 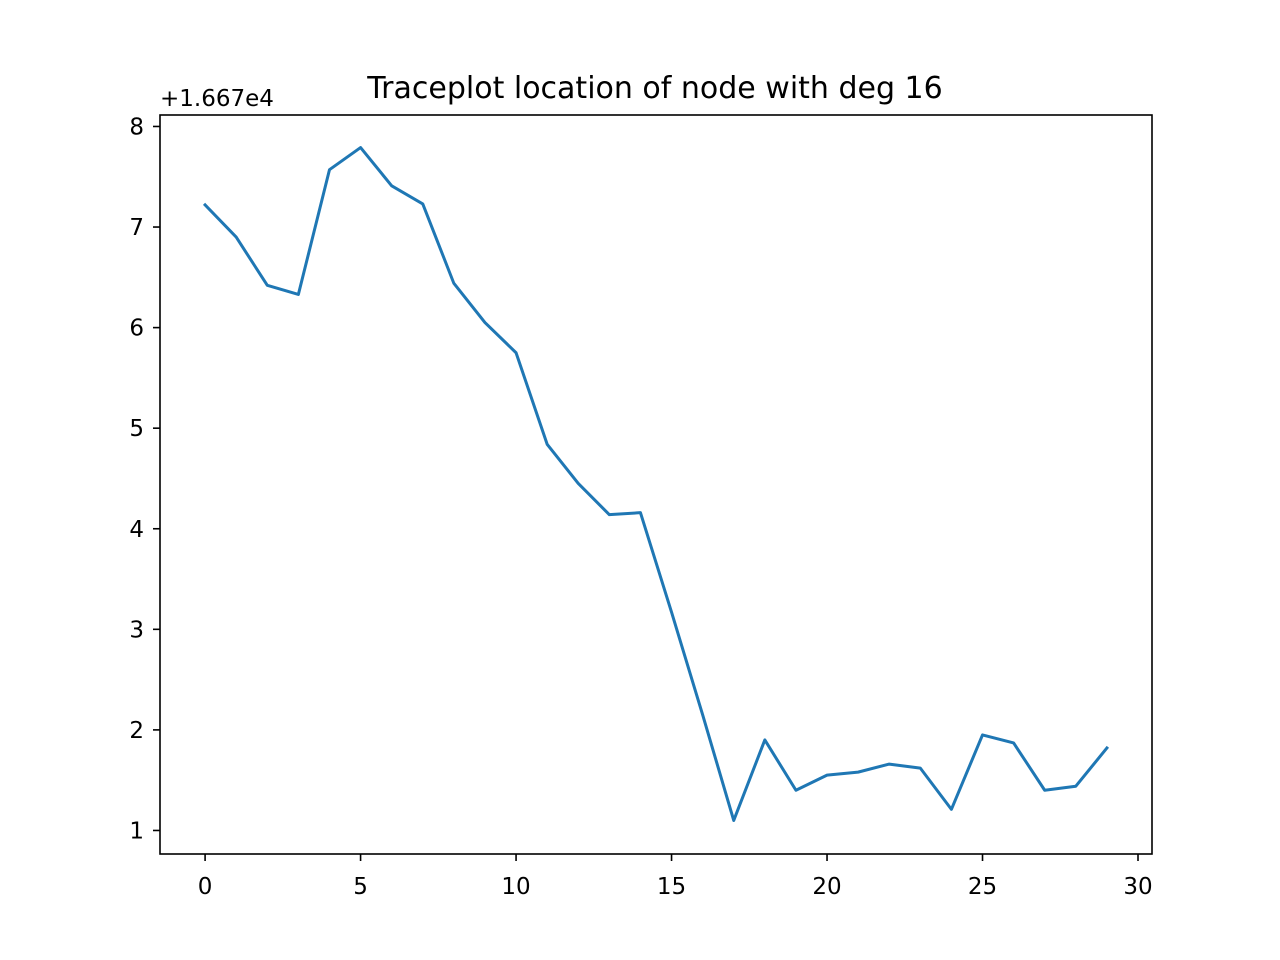 I want to click on y-tick-label: 7, so click(x=136, y=228).